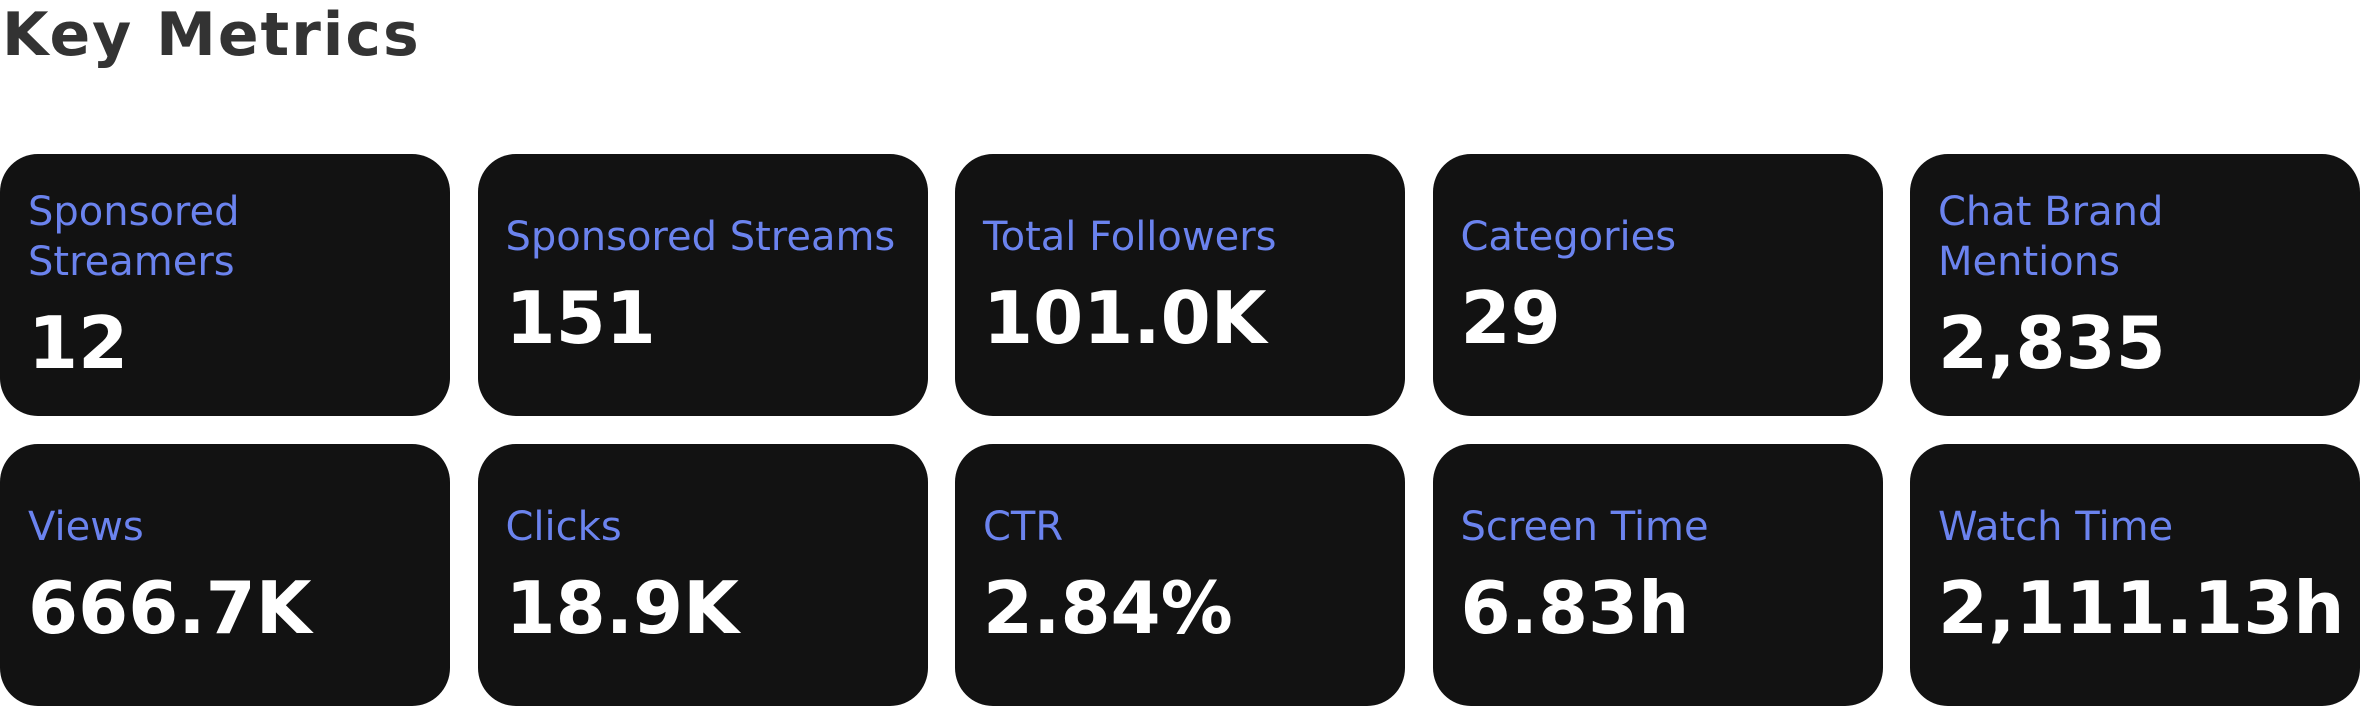 This screenshot has width=2360, height=706. What do you see at coordinates (702, 285) in the screenshot?
I see `metric-card-sponsored-streams: Sponsored Streams 151` at bounding box center [702, 285].